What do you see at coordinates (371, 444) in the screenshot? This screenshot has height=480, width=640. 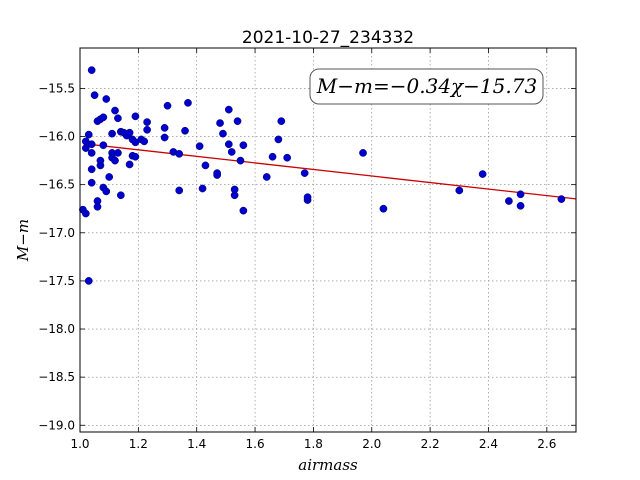 I see `x-tick-label: 2.0` at bounding box center [371, 444].